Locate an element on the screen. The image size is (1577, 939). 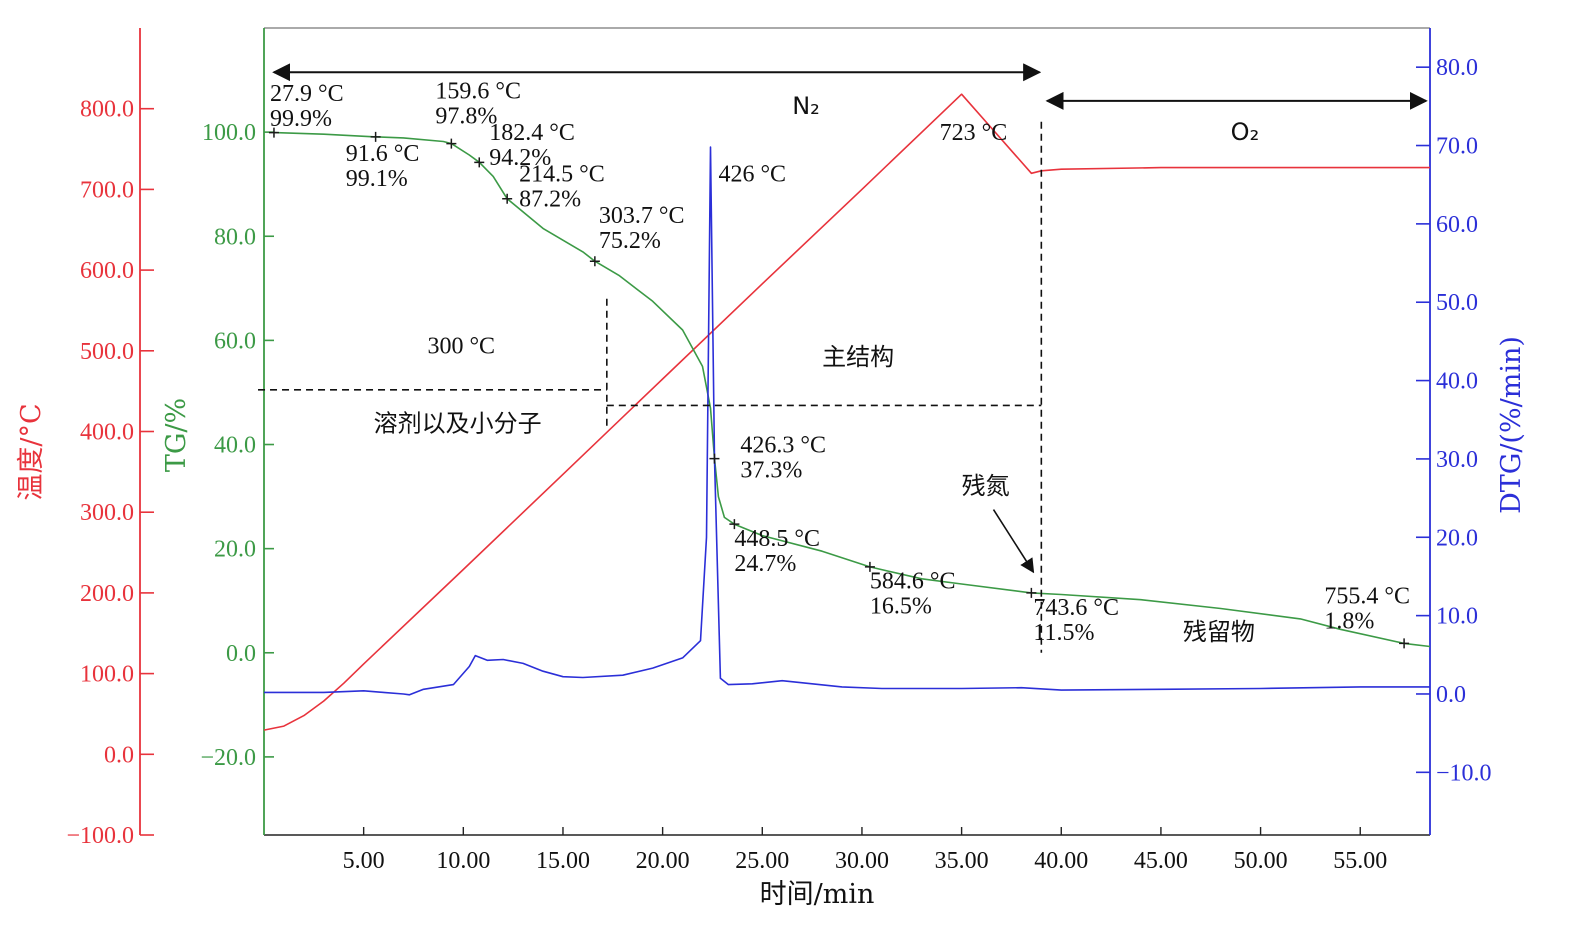
temperature-tick-label: 600.0 is located at coordinates (107, 271).